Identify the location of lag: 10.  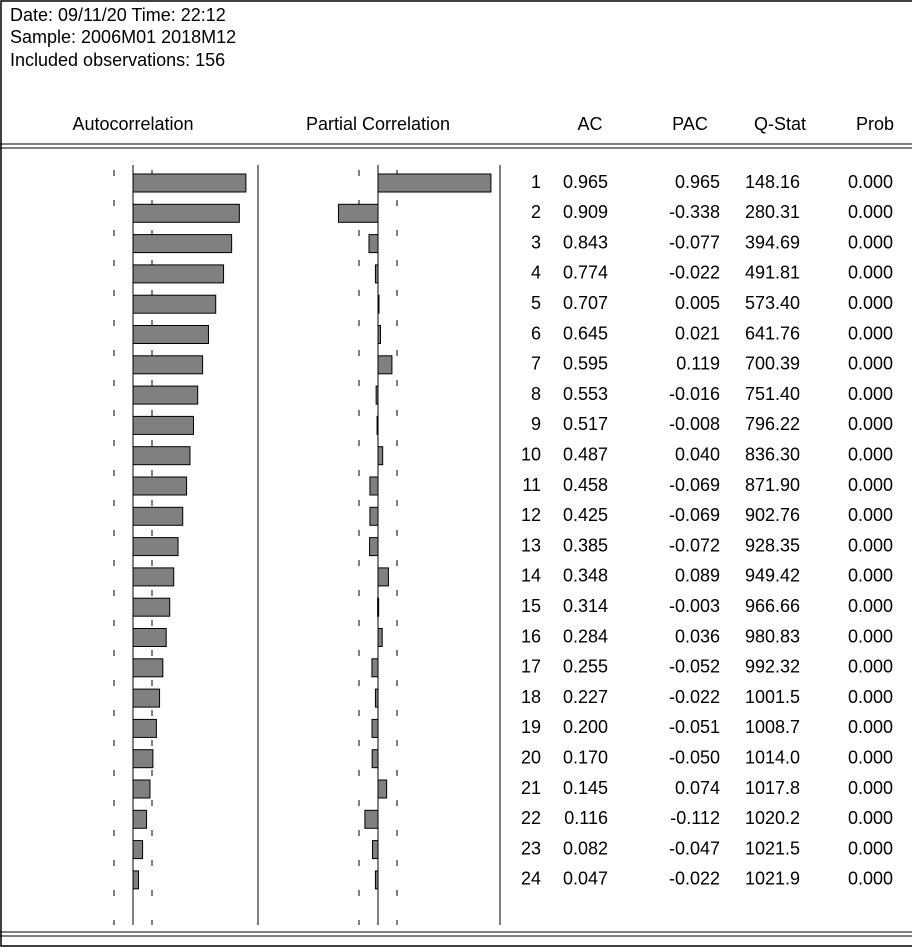
(531, 454).